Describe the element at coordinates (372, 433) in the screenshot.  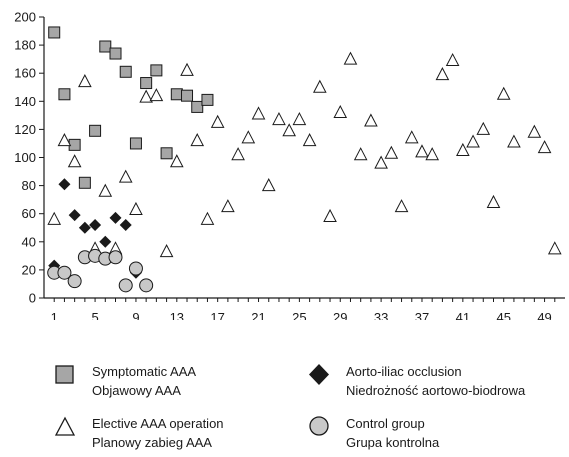
I see `legend-item-control-group: Control group Grupa kontrolna` at that location.